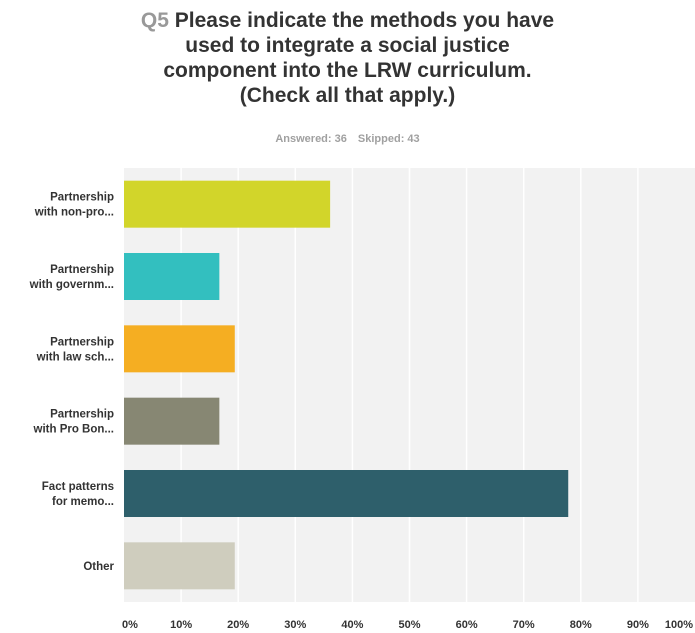  I want to click on category-label: Fact patterns, so click(78, 487).